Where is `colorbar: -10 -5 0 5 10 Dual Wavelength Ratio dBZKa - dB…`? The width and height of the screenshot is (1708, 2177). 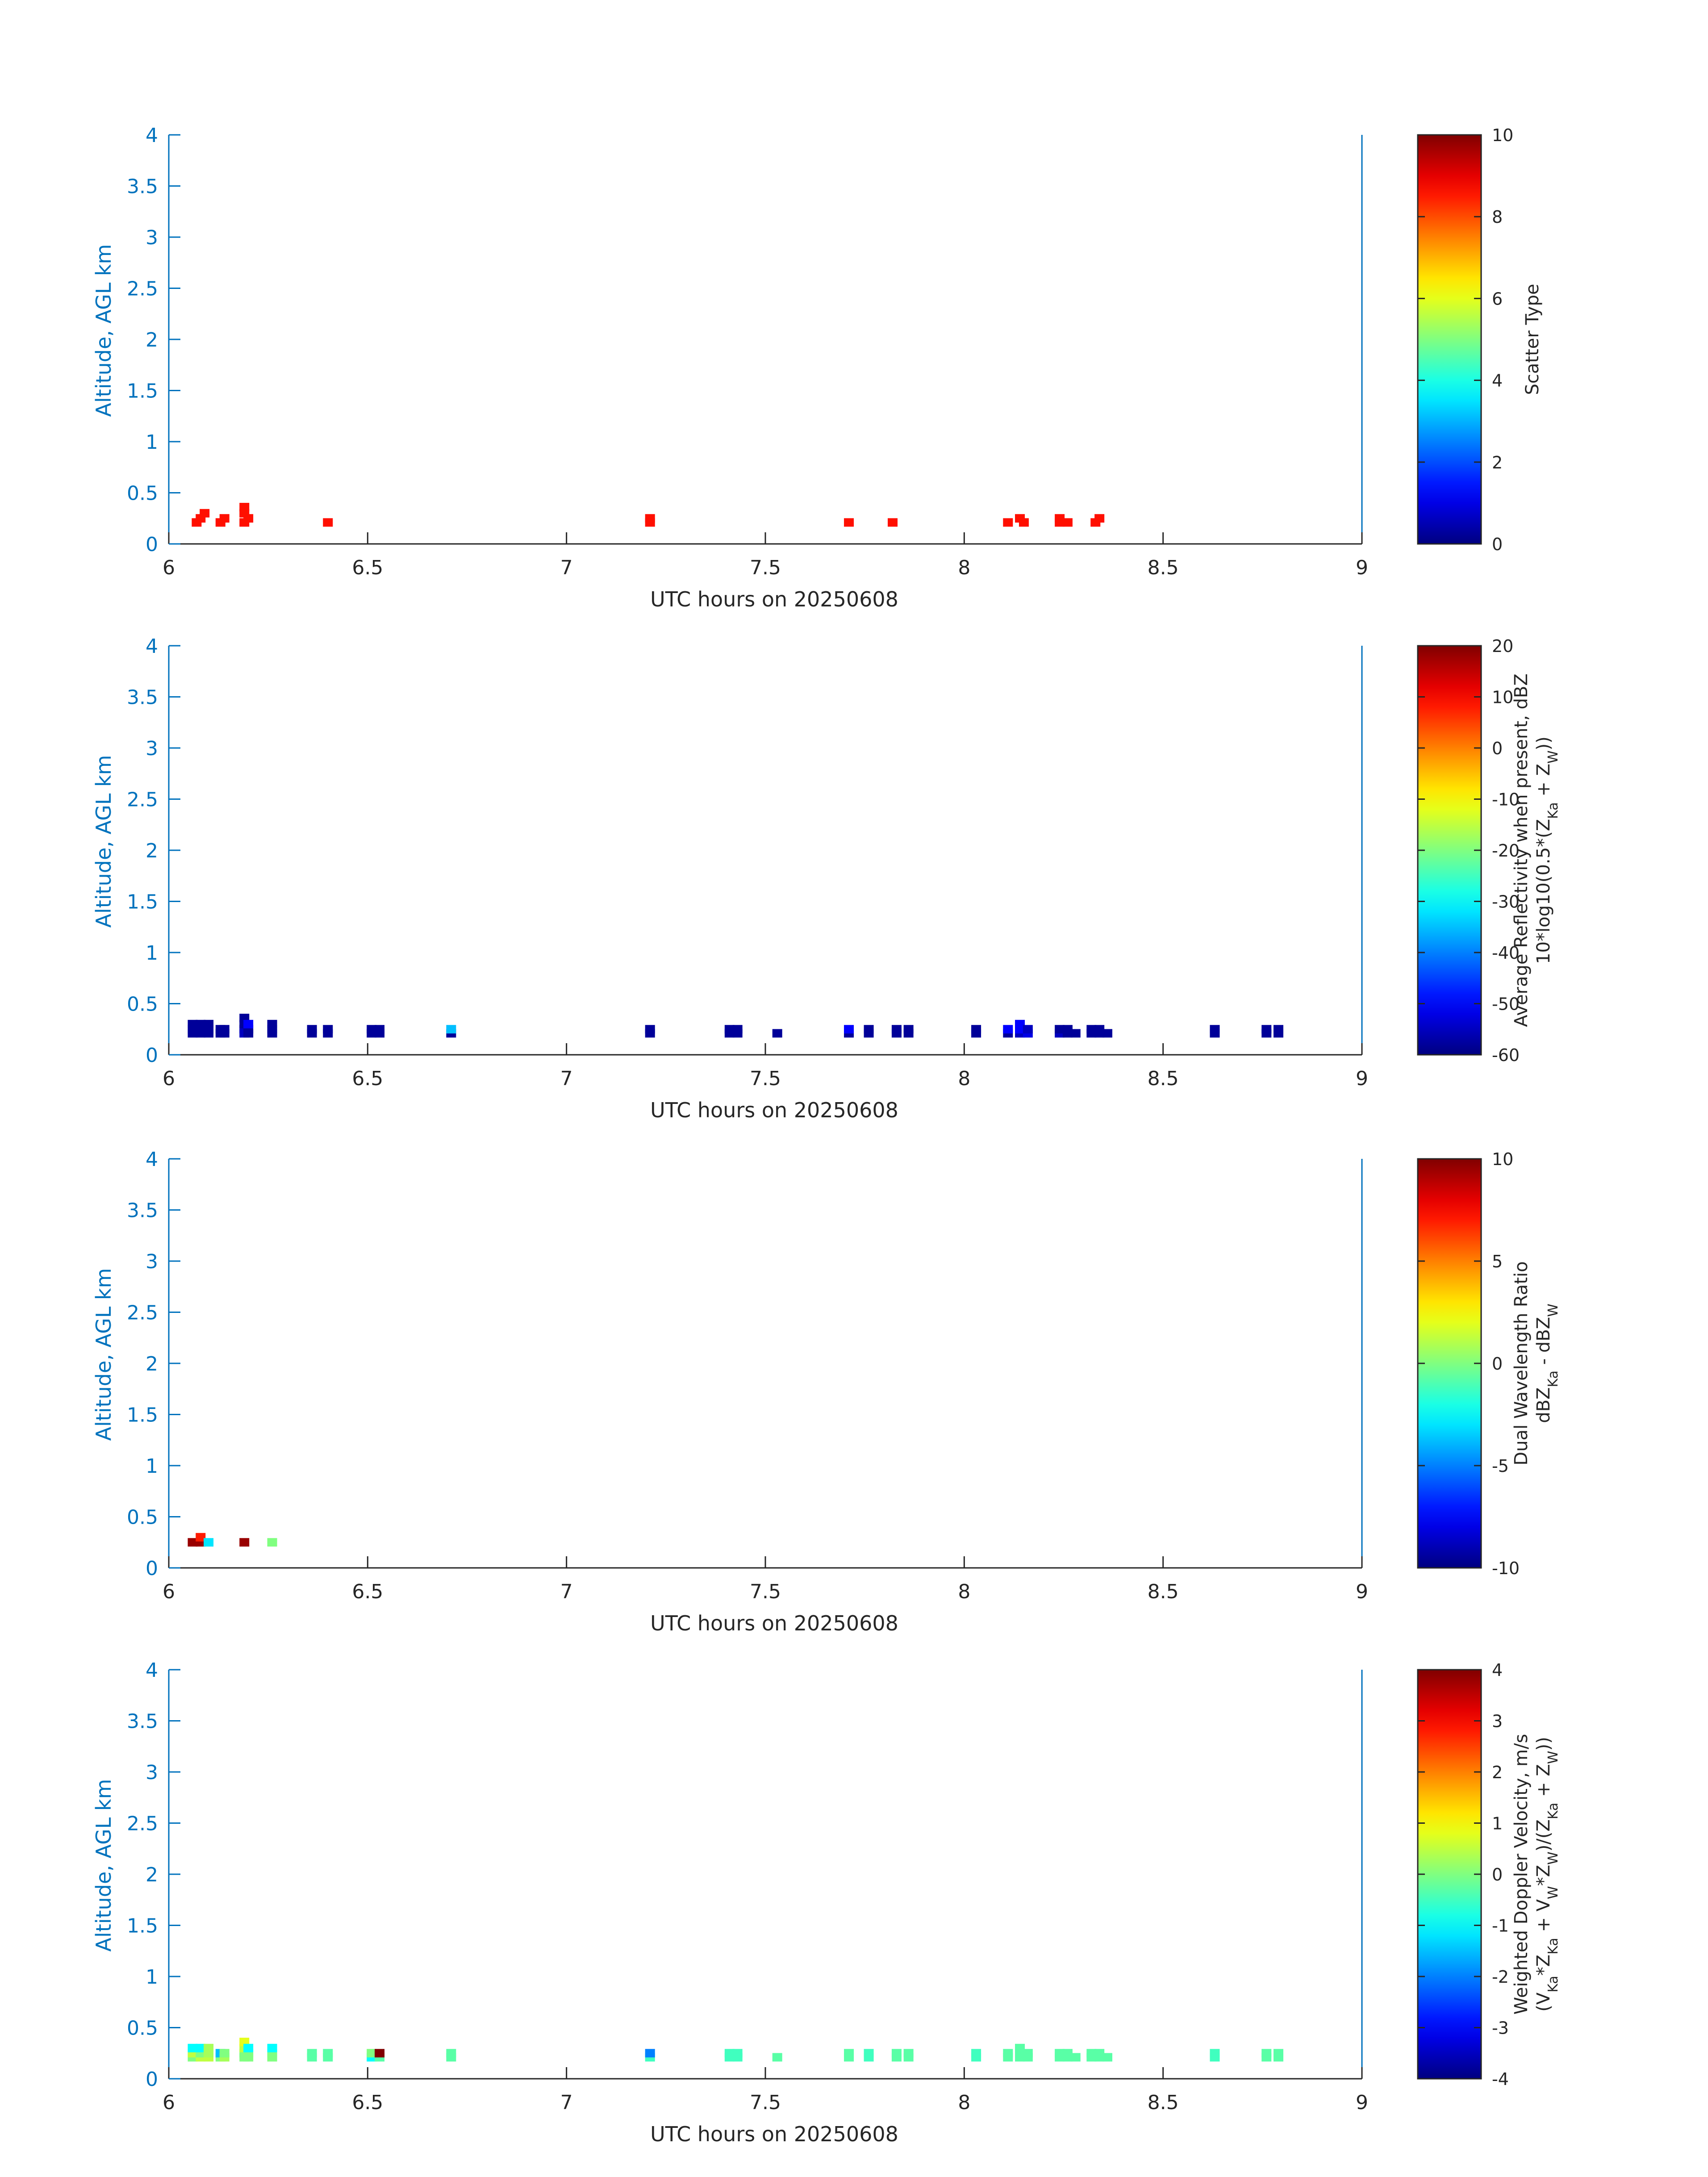 colorbar: -10 -5 0 5 10 Dual Wavelength Ratio dBZKa - dB… is located at coordinates (1489, 1363).